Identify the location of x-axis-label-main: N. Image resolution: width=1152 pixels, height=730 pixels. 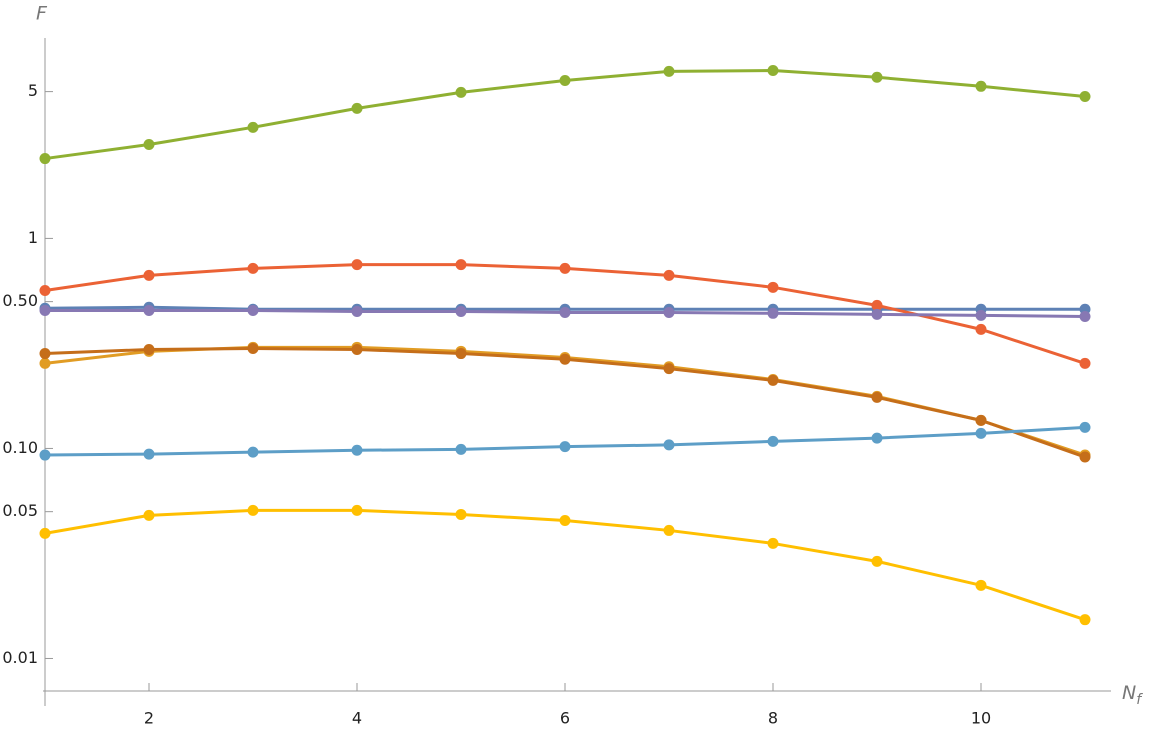
(1129, 693).